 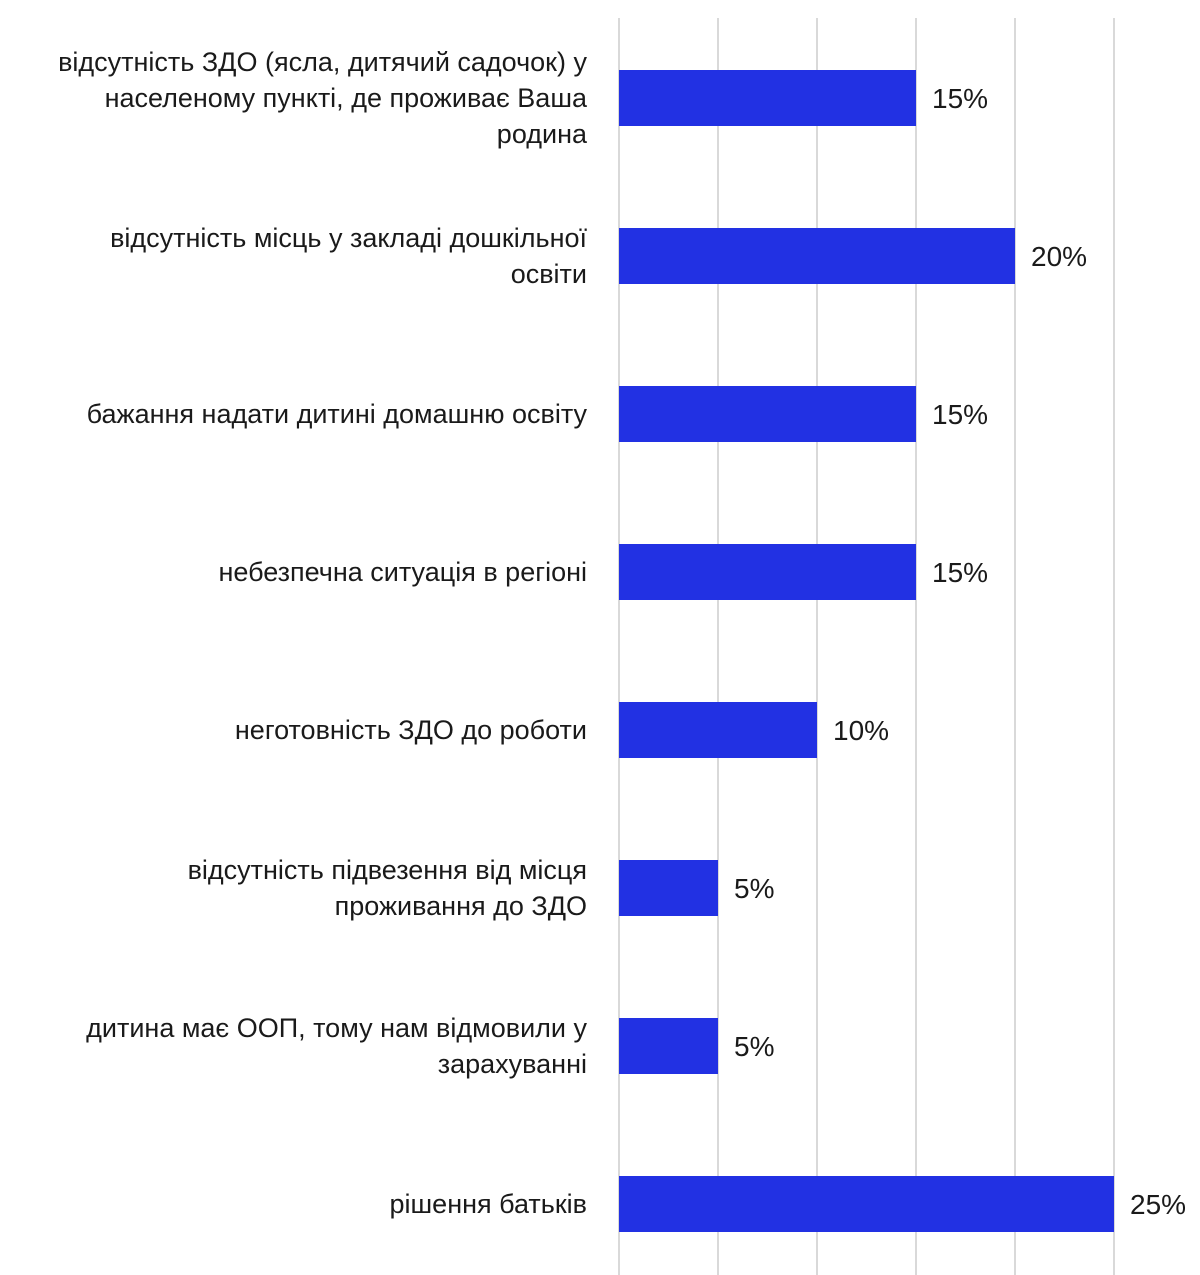 I want to click on category-label-line: проживання до ЗДО, so click(x=461, y=906).